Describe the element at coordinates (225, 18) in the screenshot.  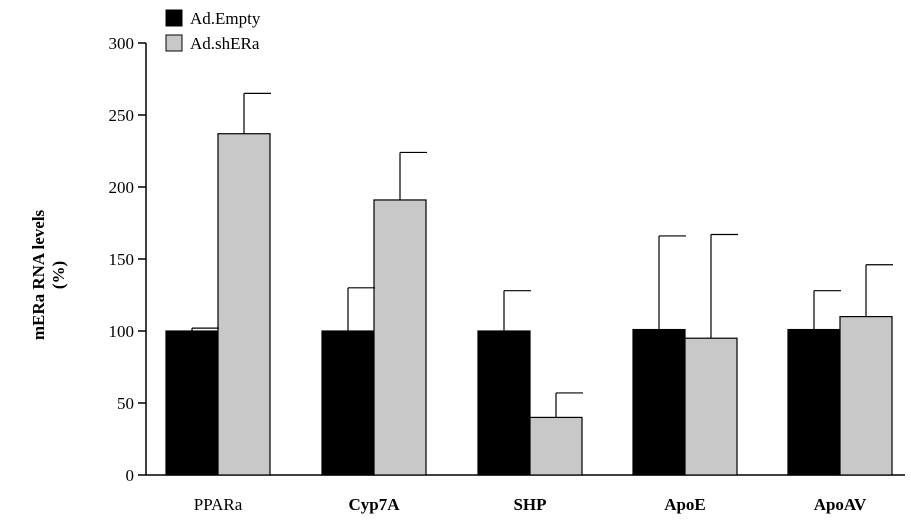
I see `legend-label: Ad.Empty` at that location.